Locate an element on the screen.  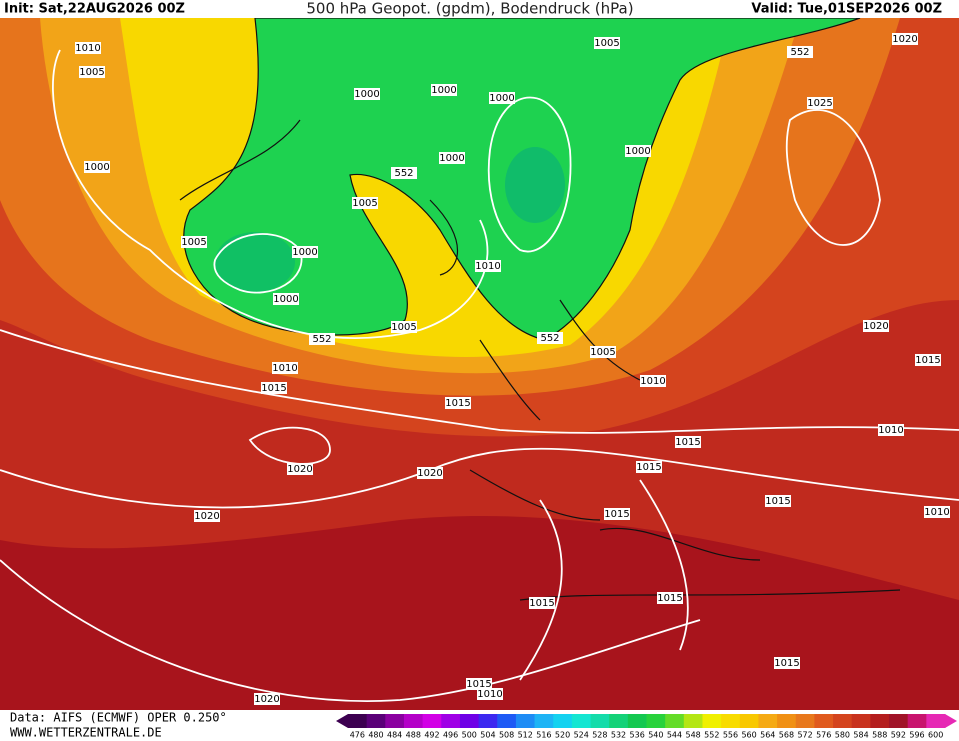
scale-label: 476 is located at coordinates (357, 735).